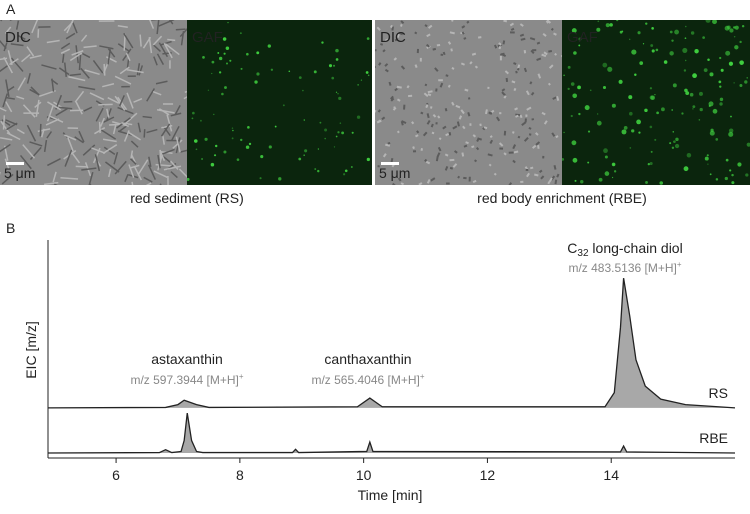 The height and width of the screenshot is (514, 750). Describe the element at coordinates (391, 433) in the screenshot. I see `trace` at that location.